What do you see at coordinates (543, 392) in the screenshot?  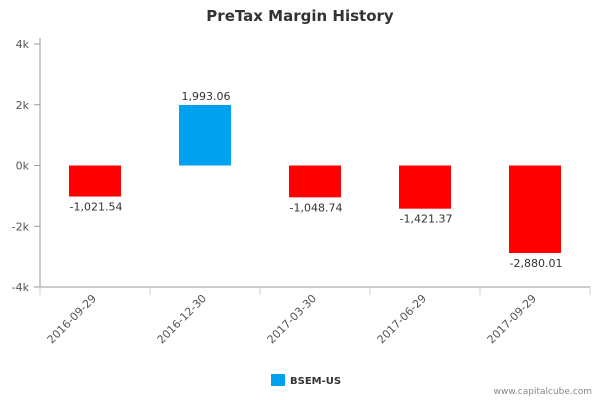 I see `credit-text: www.capitalcube.com` at bounding box center [543, 392].